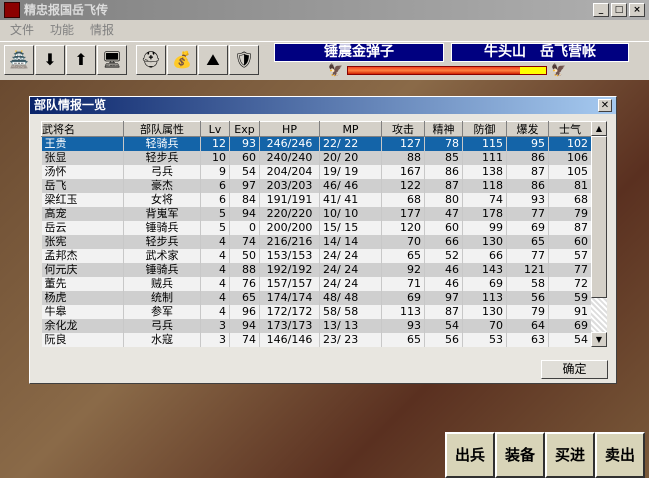 Image resolution: width=649 pixels, height=478 pixels. I want to click on castle-icon: 🏯, so click(19, 60).